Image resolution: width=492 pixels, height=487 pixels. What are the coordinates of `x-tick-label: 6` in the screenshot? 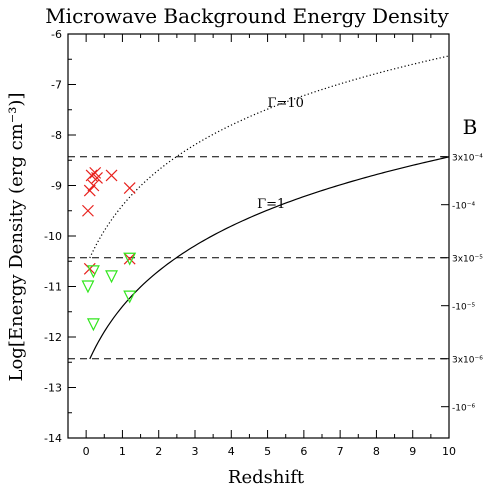 It's located at (303, 451).